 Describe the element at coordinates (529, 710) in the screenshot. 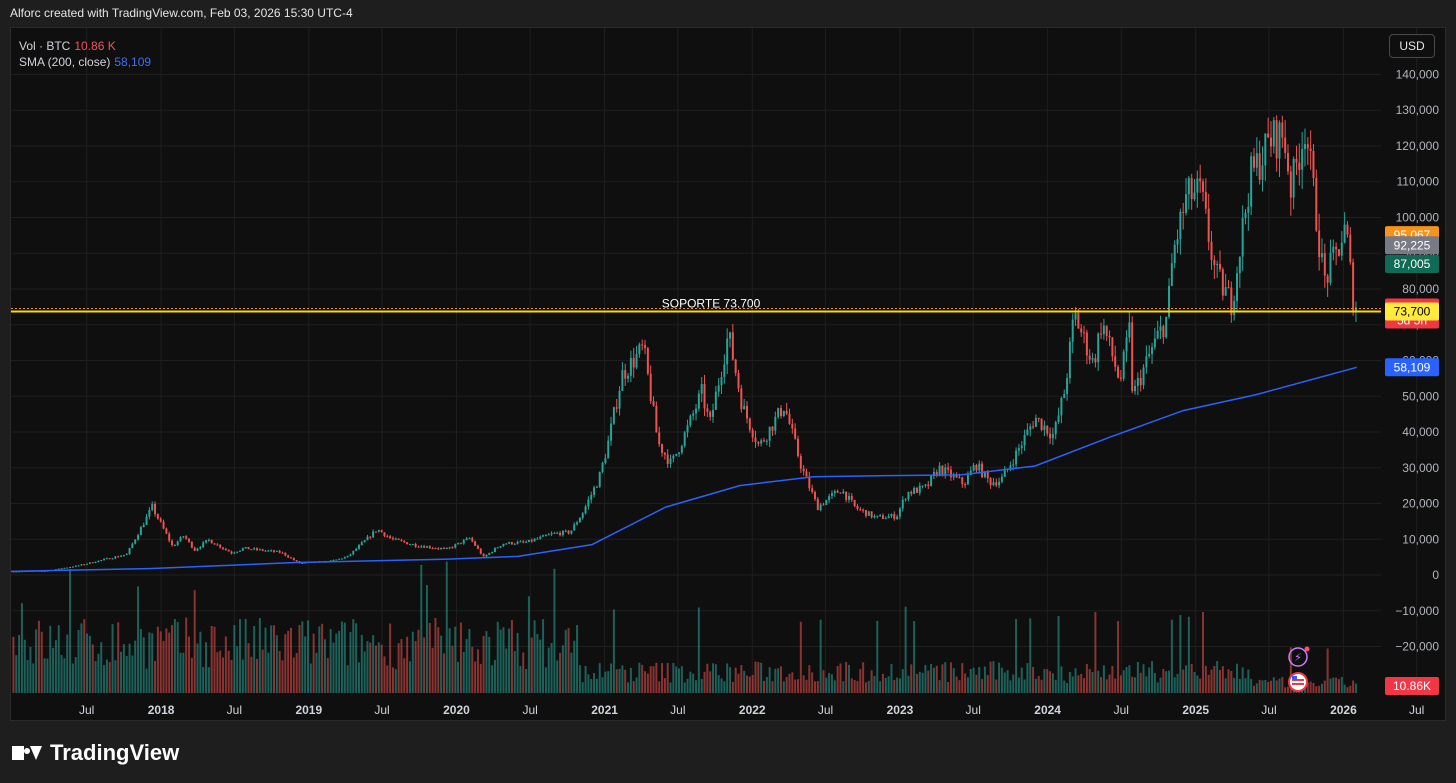

I see `x-tick-label: Jul` at that location.